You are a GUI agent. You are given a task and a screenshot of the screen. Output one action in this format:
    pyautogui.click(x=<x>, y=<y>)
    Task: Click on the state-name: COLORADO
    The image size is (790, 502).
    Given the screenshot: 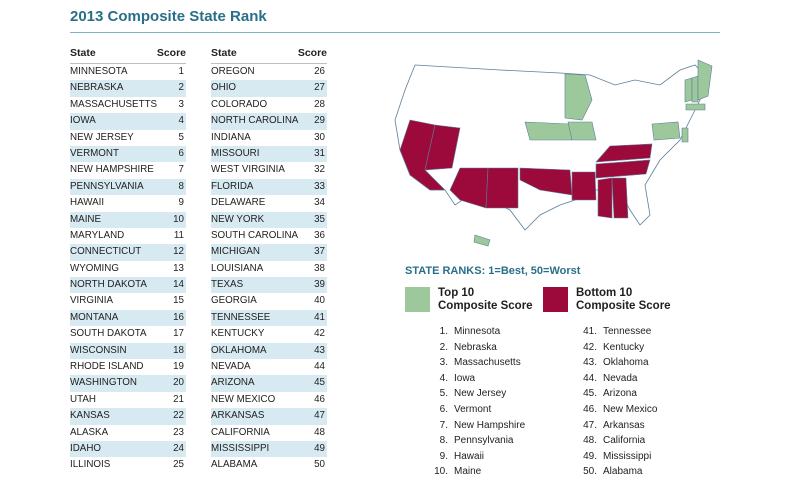 What is the action you would take?
    pyautogui.click(x=239, y=104)
    